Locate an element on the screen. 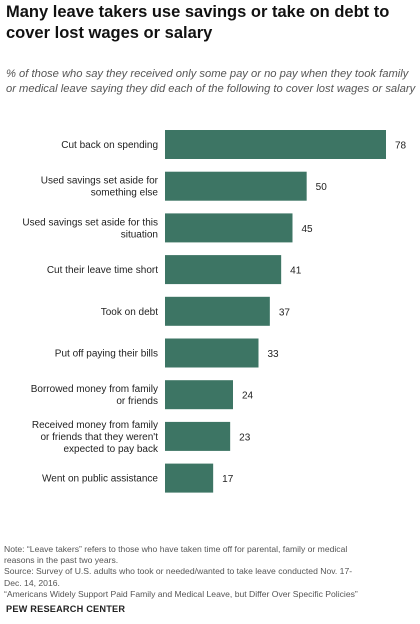 Image resolution: width=420 pixels, height=624 pixels. category-label: expected to pay back is located at coordinates (111, 449).